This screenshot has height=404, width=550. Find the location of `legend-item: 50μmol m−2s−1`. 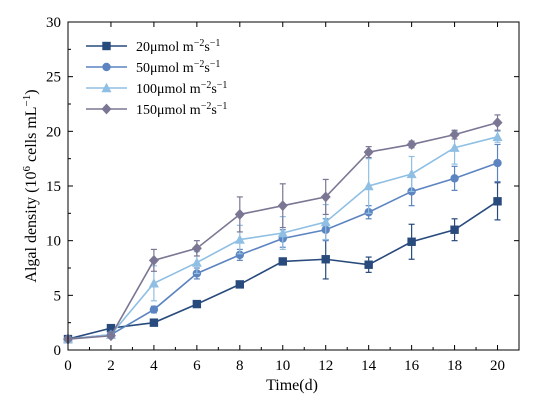

legend-item: 50μmol m−2s−1 is located at coordinates (153, 67).